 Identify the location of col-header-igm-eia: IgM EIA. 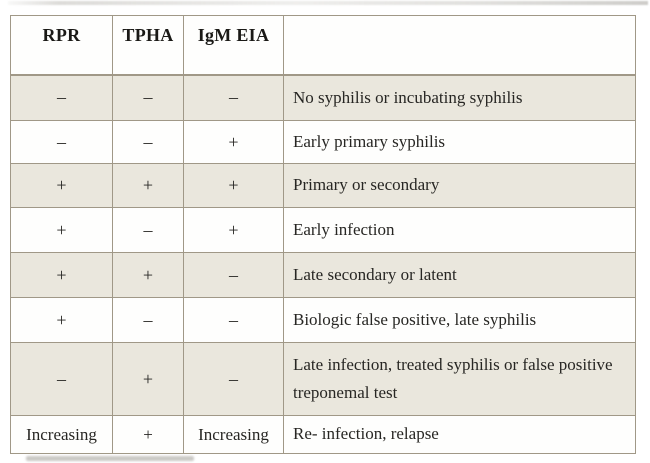
(233, 45).